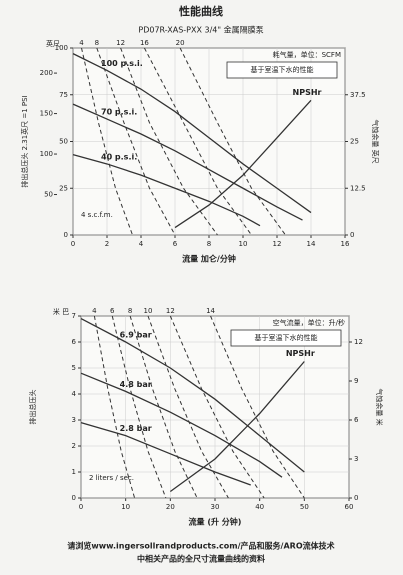 This screenshot has height=575, width=403. What do you see at coordinates (119, 112) in the screenshot?
I see `pressure-label: 70 p.s.i.` at bounding box center [119, 112].